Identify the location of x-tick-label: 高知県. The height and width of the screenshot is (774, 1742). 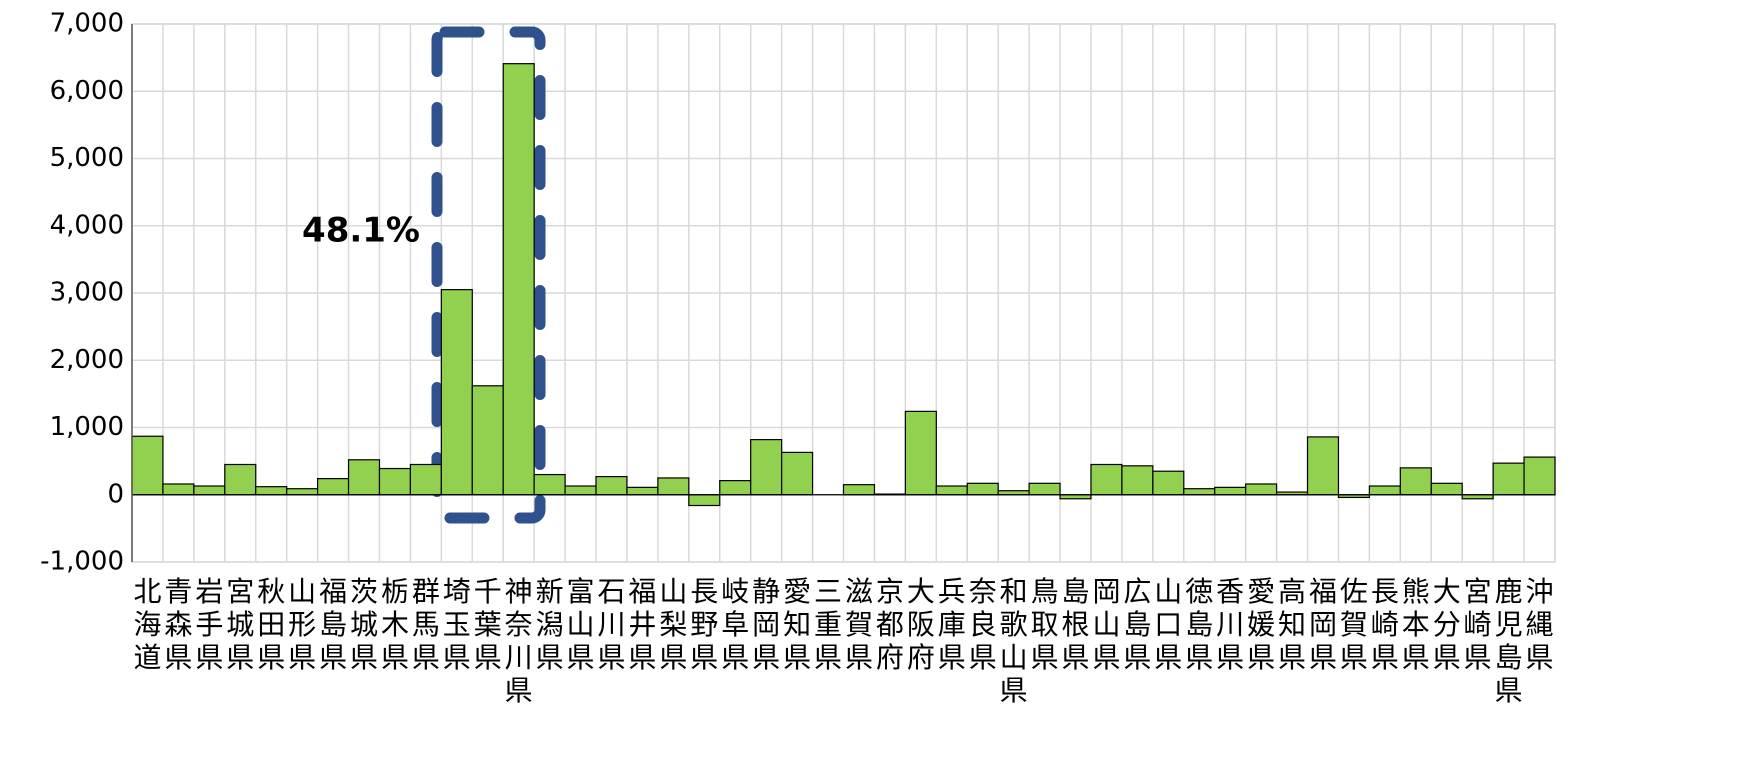
(1292, 624).